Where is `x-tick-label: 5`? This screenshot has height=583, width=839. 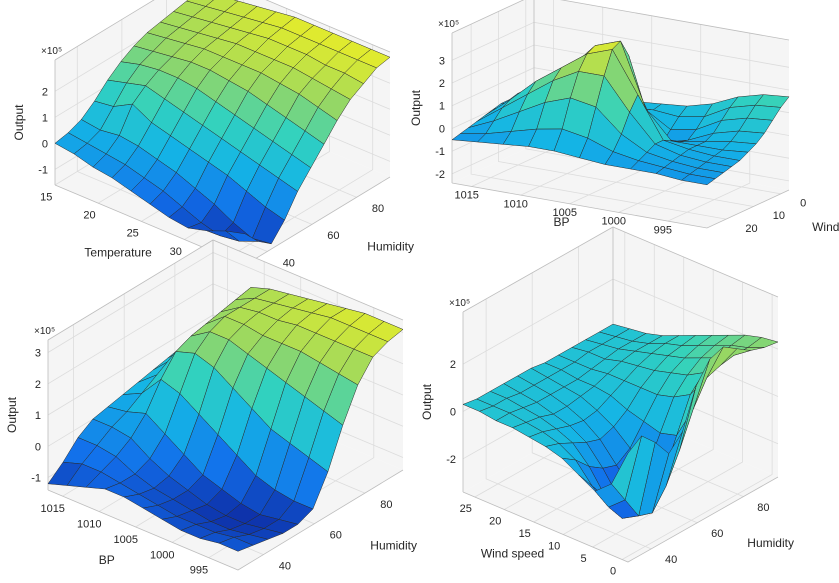
x-tick-label: 5 is located at coordinates (584, 559).